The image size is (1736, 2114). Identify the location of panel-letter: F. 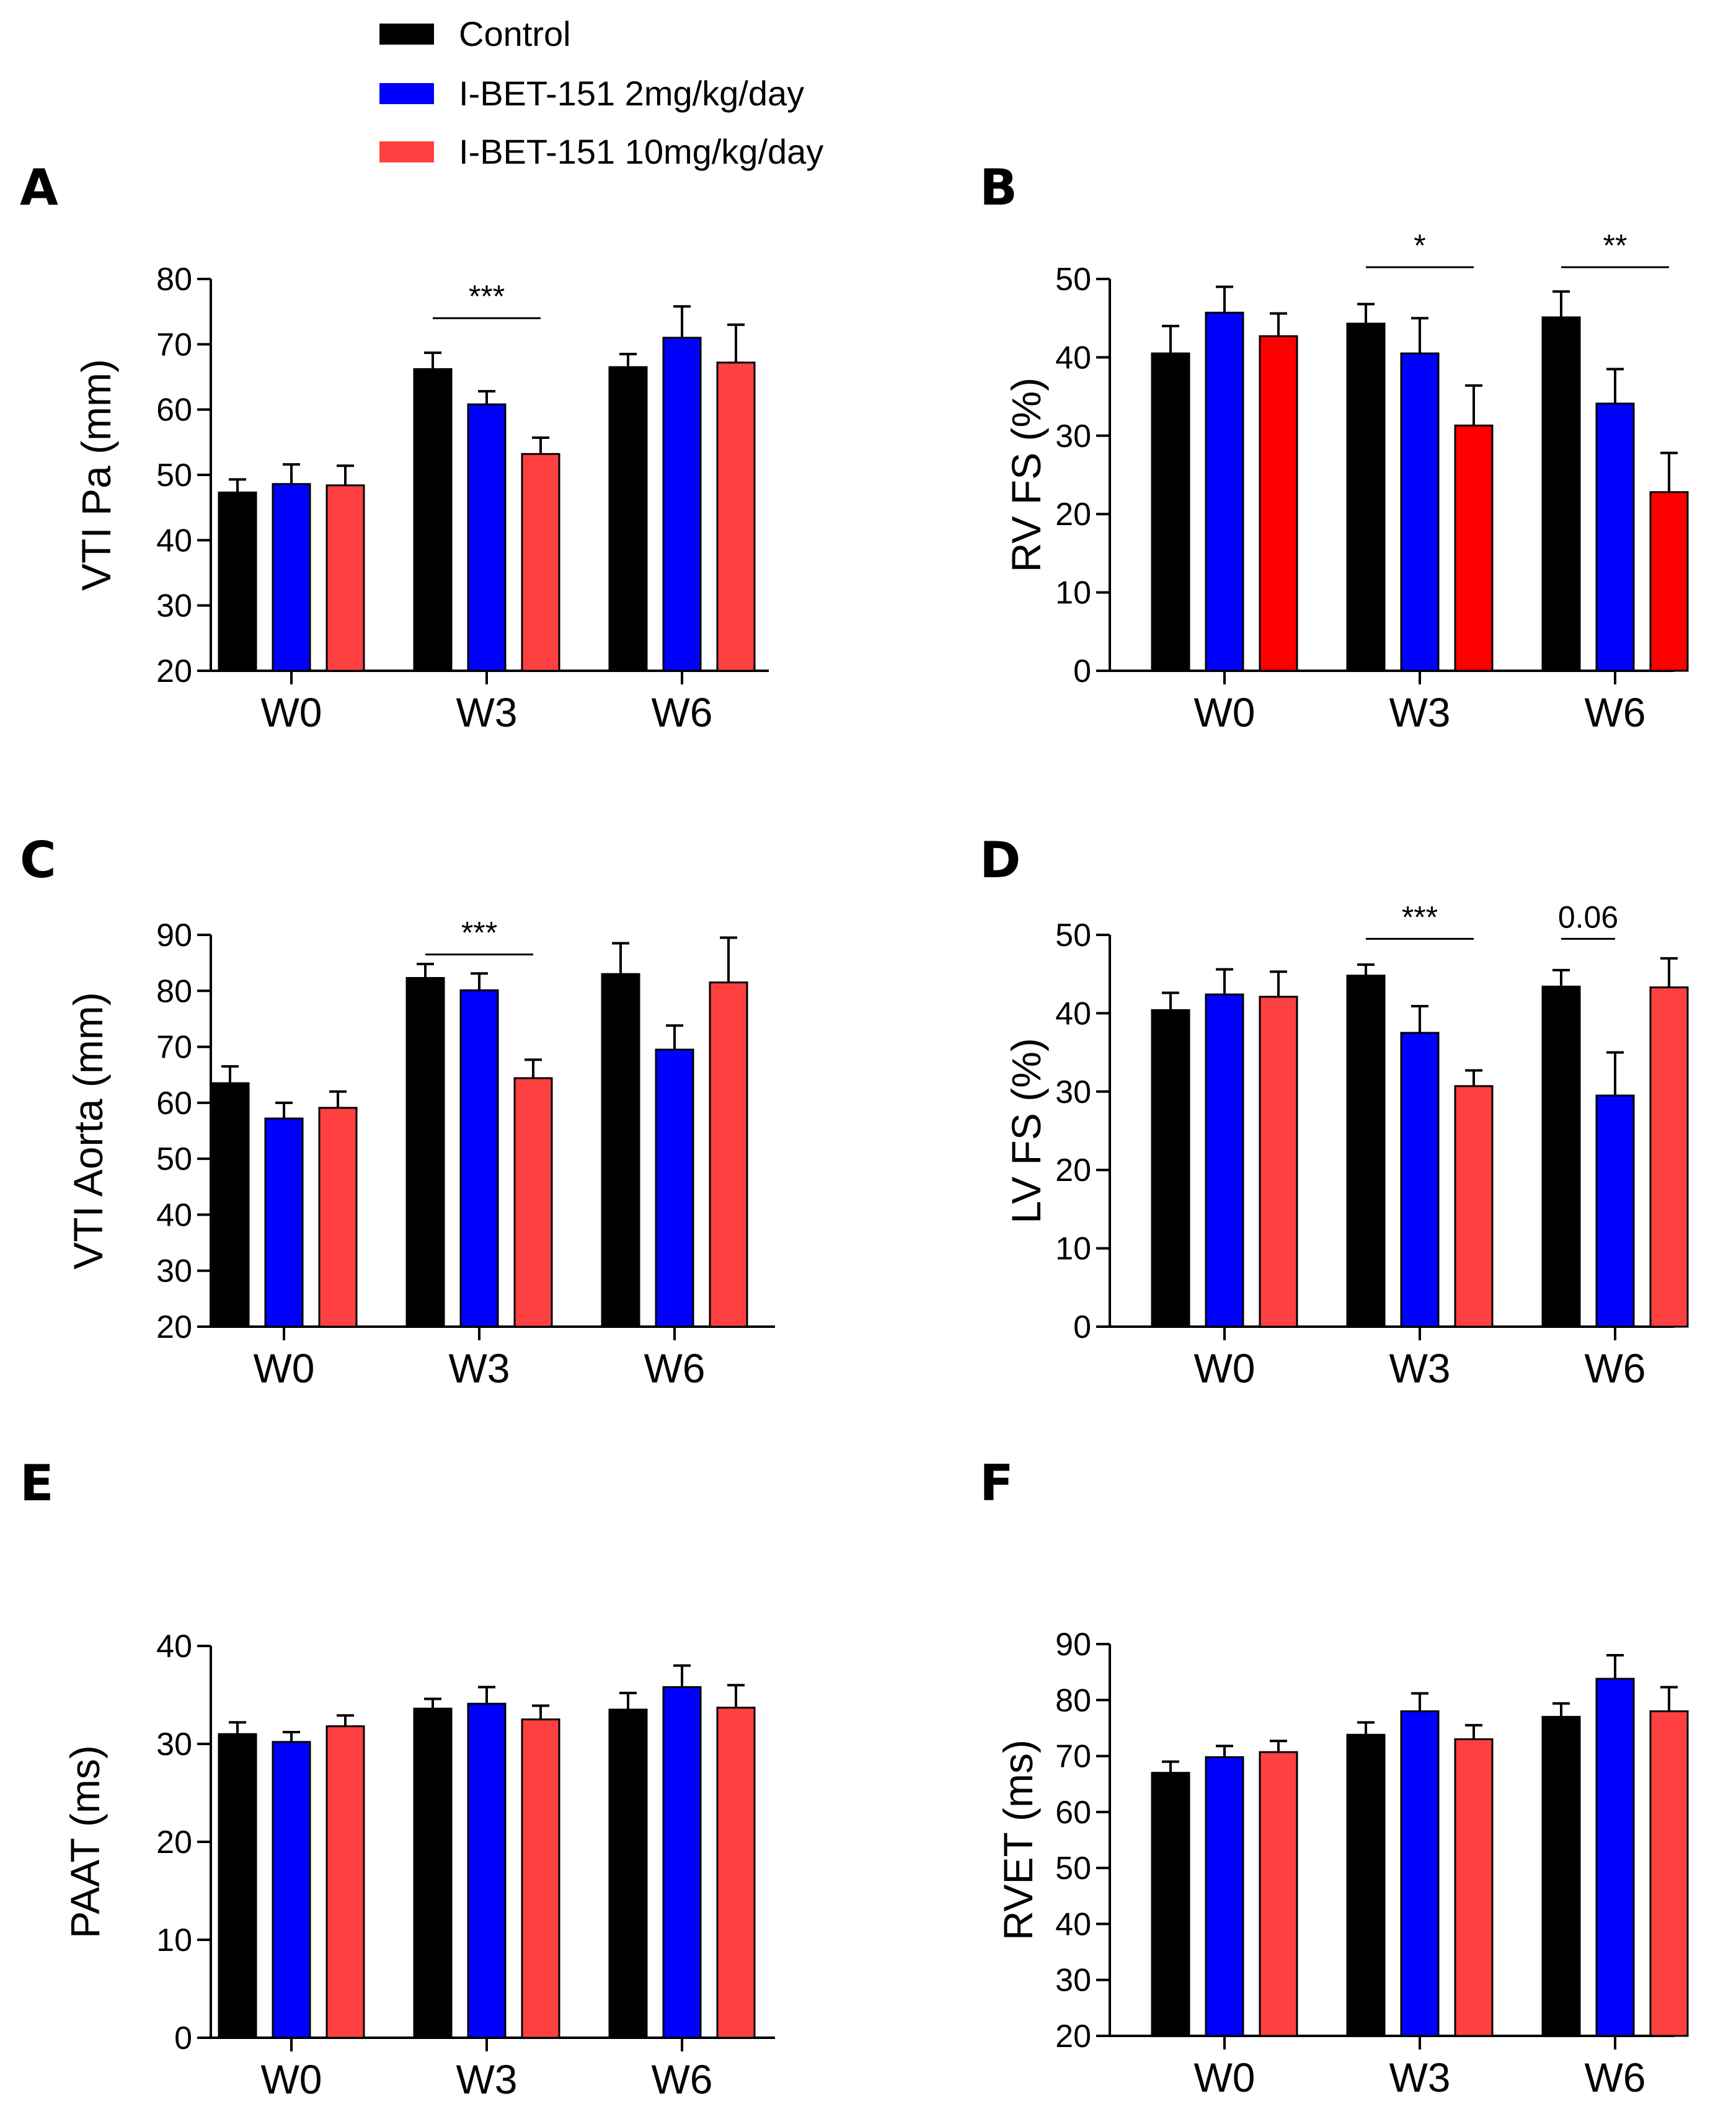
(997, 1483).